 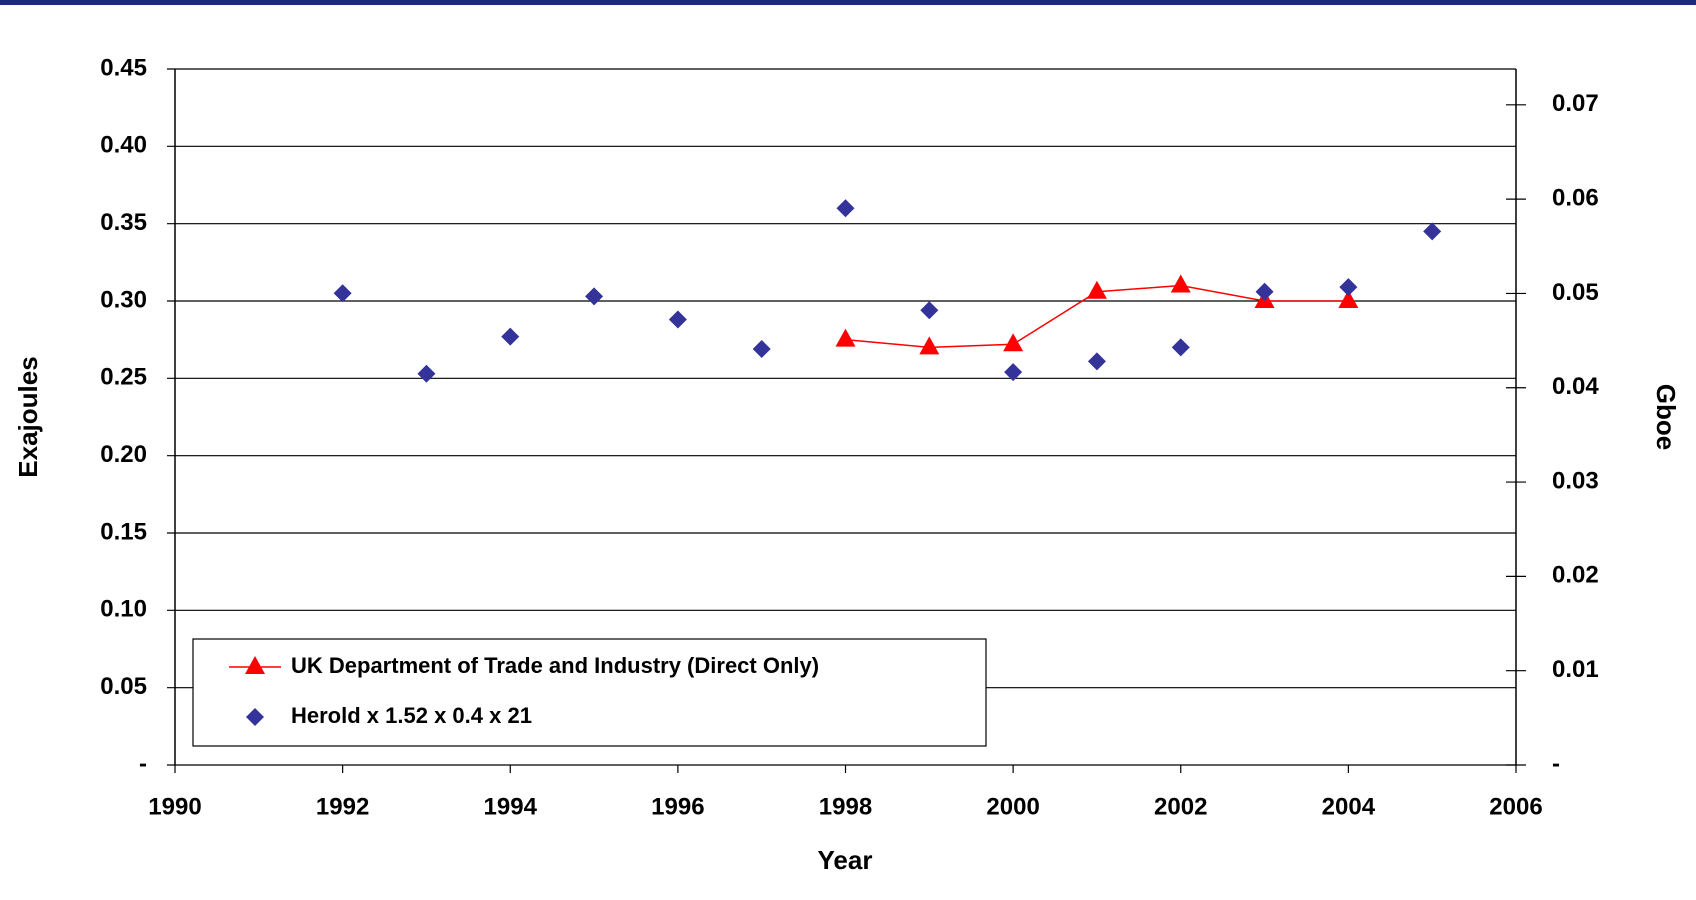 What do you see at coordinates (174, 806) in the screenshot?
I see `x-tick-label: 1990` at bounding box center [174, 806].